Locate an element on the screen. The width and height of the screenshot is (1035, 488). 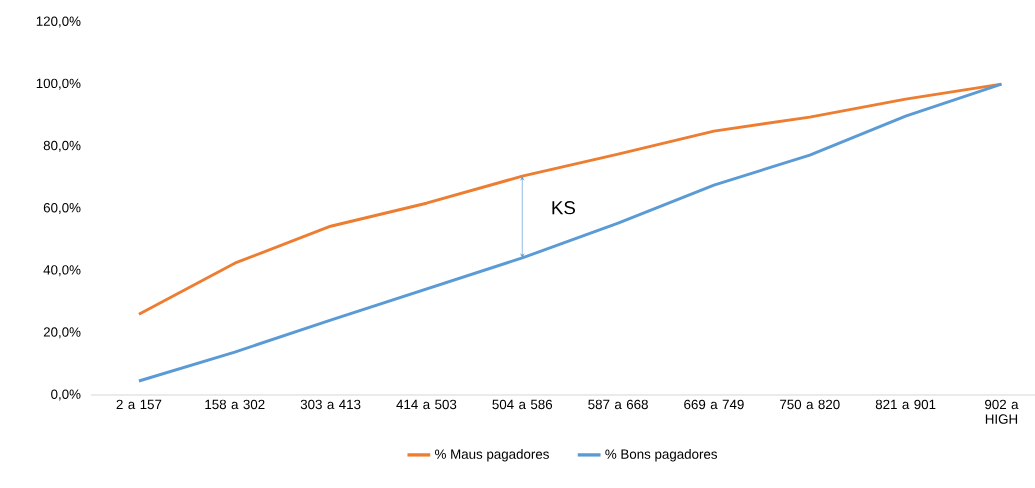
legend-label: % Bons pagadores is located at coordinates (661, 455).